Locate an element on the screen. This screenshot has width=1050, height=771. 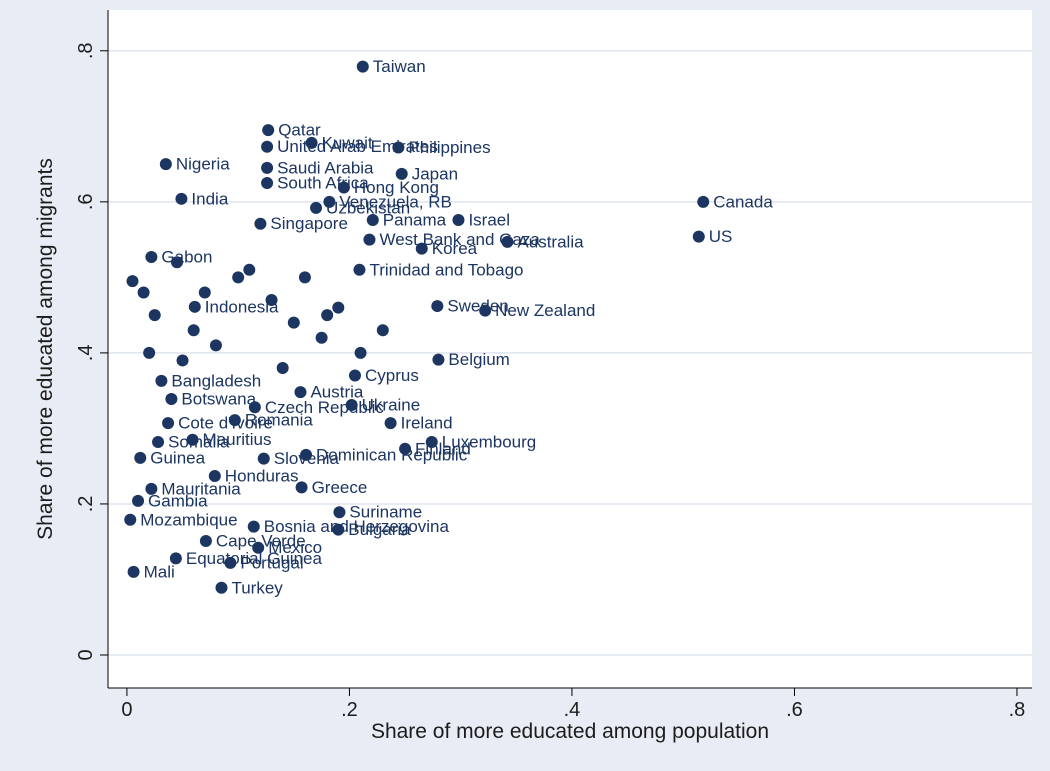
point-label: India is located at coordinates (209, 198).